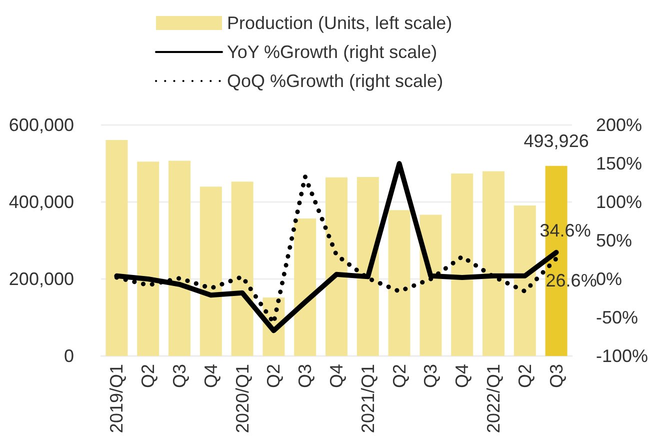 The width and height of the screenshot is (653, 440). Describe the element at coordinates (614, 240) in the screenshot. I see `y2-tick-label: 50%` at that location.